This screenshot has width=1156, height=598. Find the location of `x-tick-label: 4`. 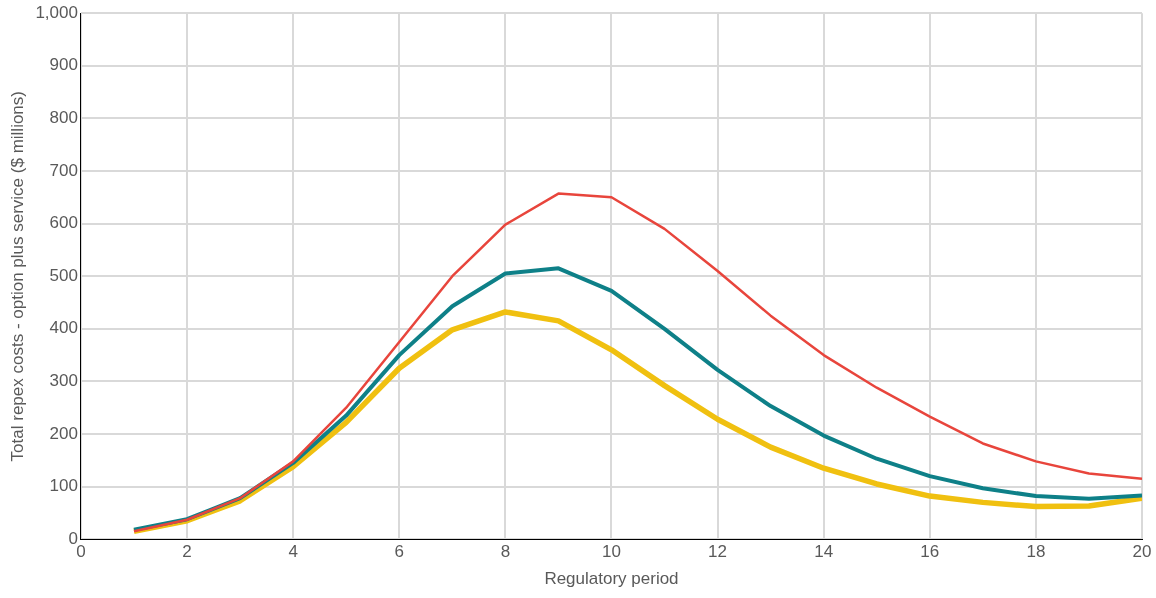

x-tick-label: 4 is located at coordinates (293, 552).